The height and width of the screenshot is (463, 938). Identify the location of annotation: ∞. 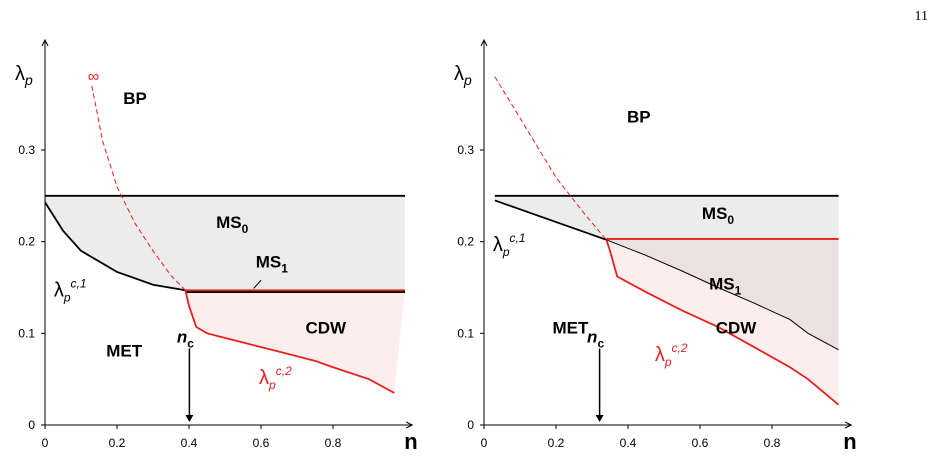
(93, 76).